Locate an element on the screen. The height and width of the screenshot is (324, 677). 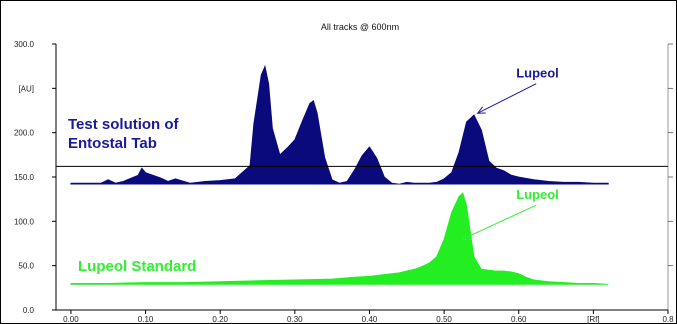
y-tick-label: [AU] is located at coordinates (26, 88).